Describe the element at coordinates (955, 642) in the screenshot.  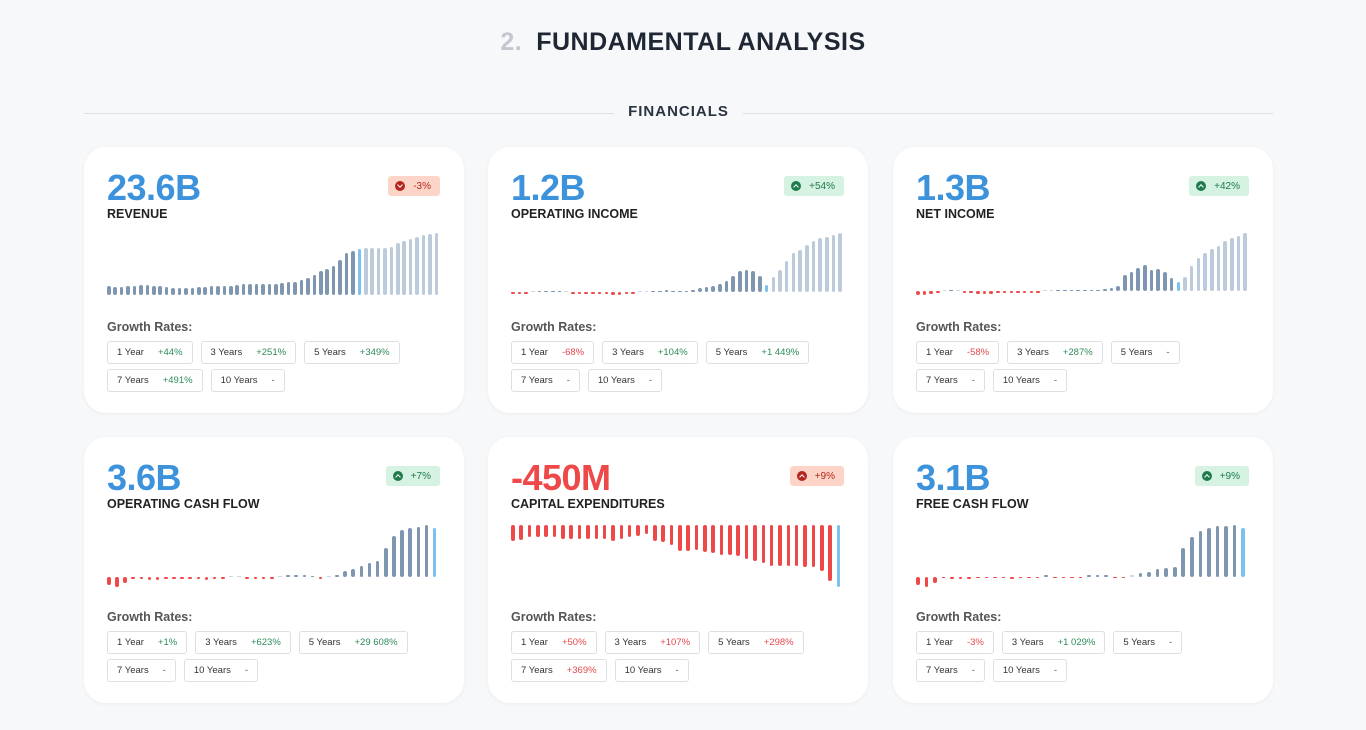
I see `growth-rate-pill: 1 Year -3%` at that location.